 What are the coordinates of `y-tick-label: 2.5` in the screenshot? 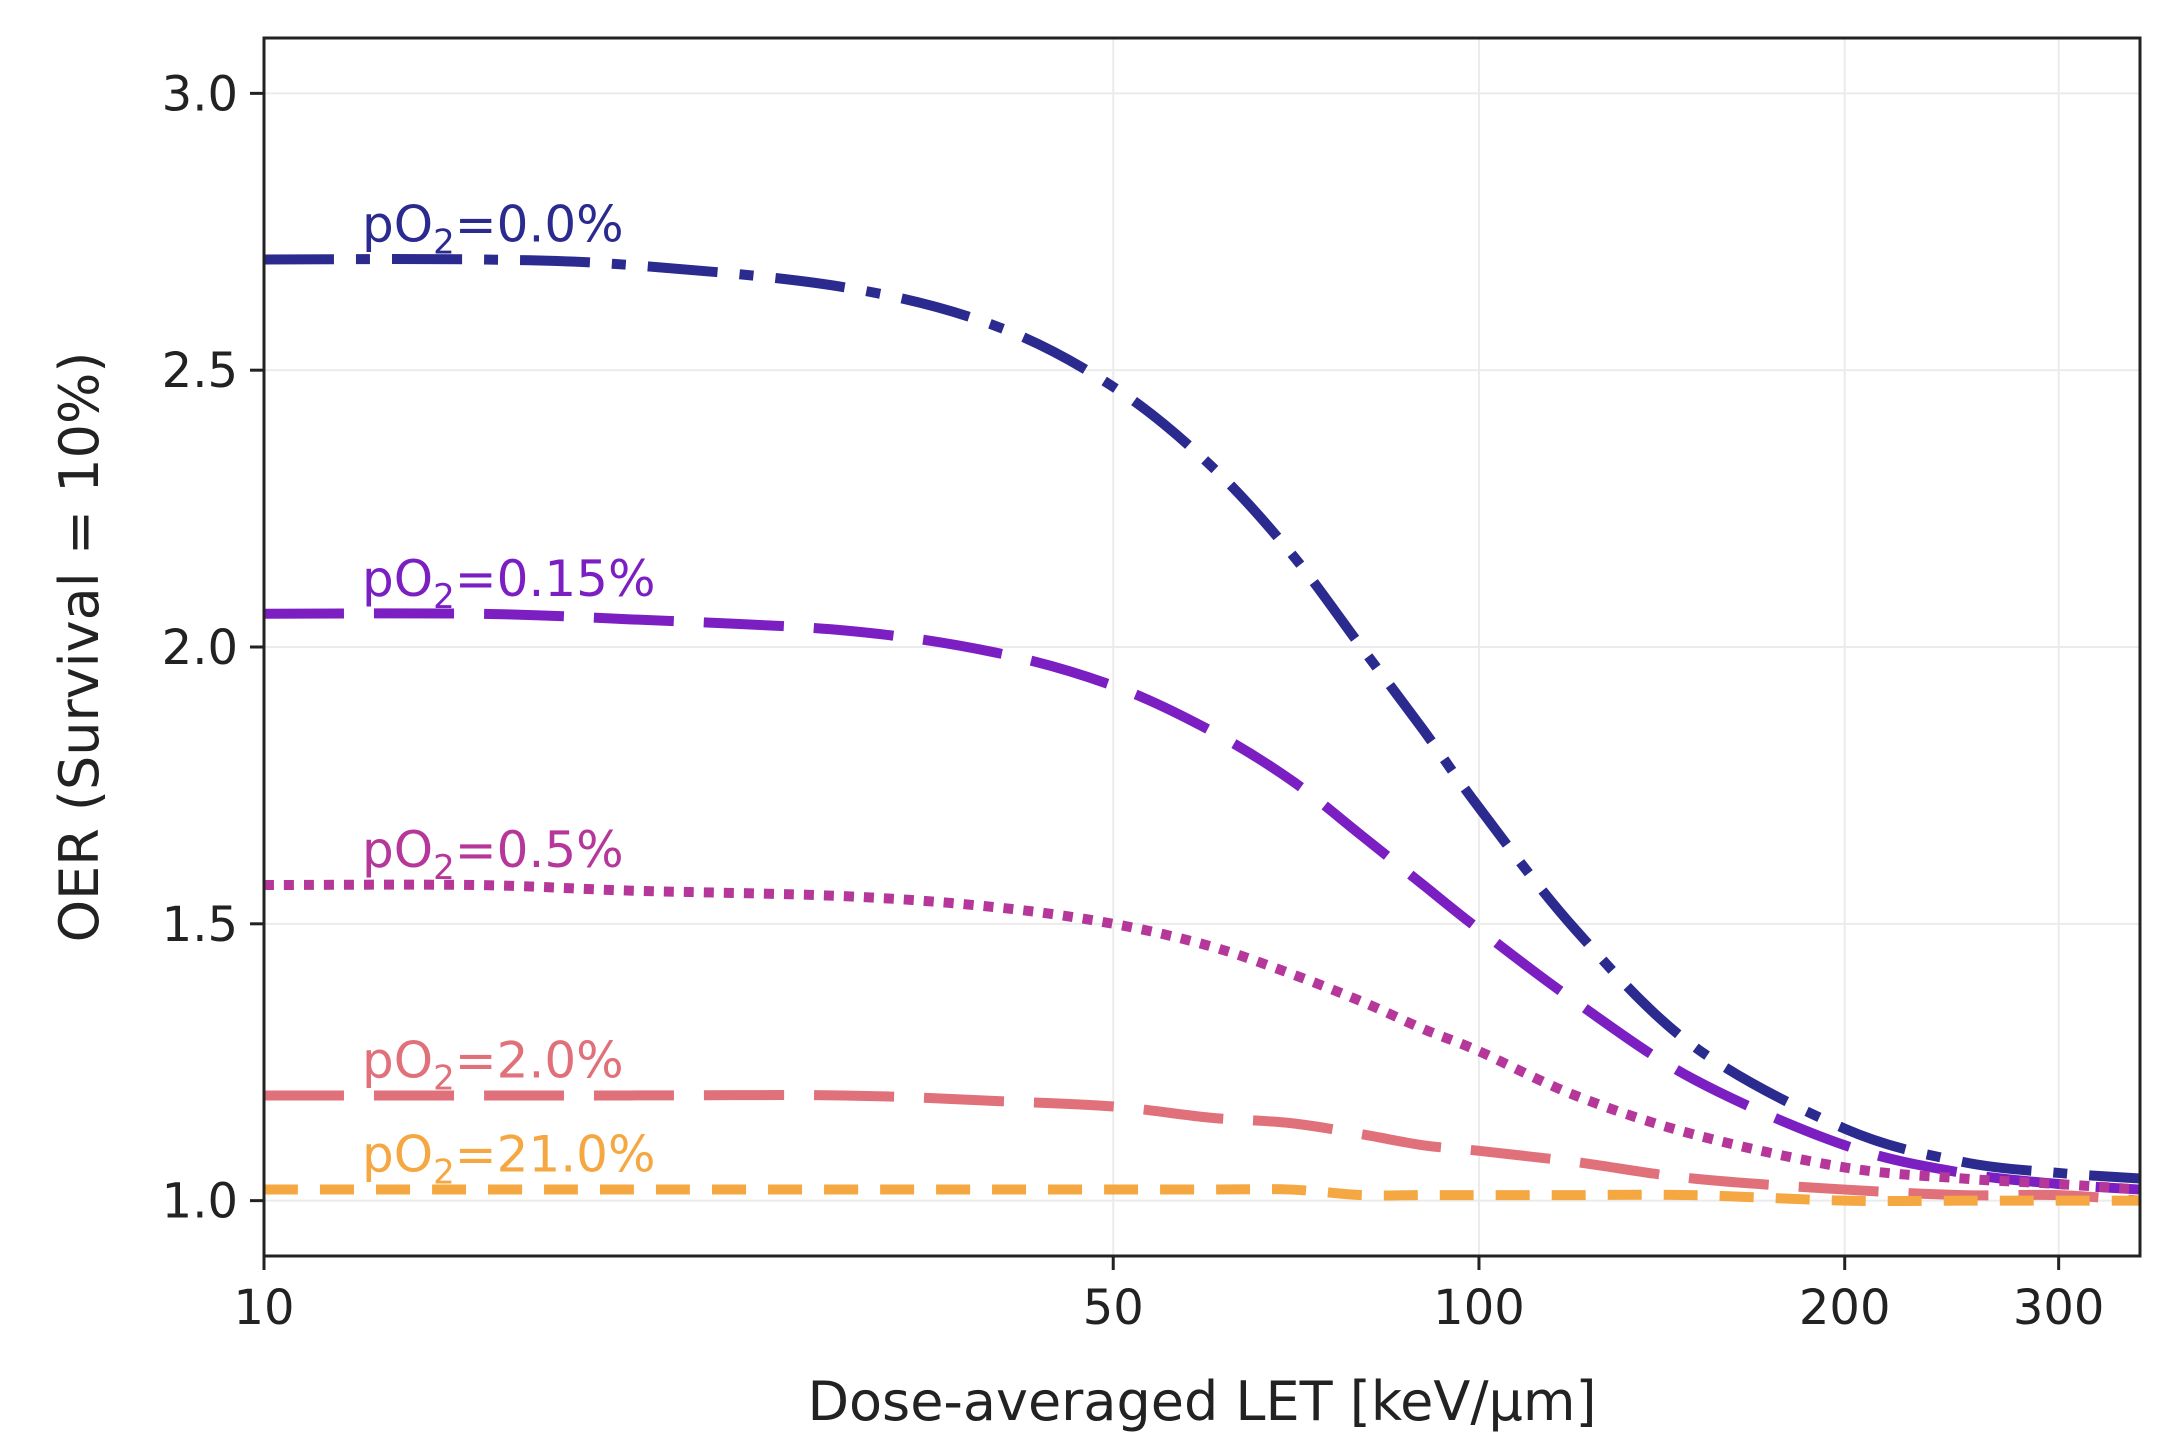 It's located at (200, 371).